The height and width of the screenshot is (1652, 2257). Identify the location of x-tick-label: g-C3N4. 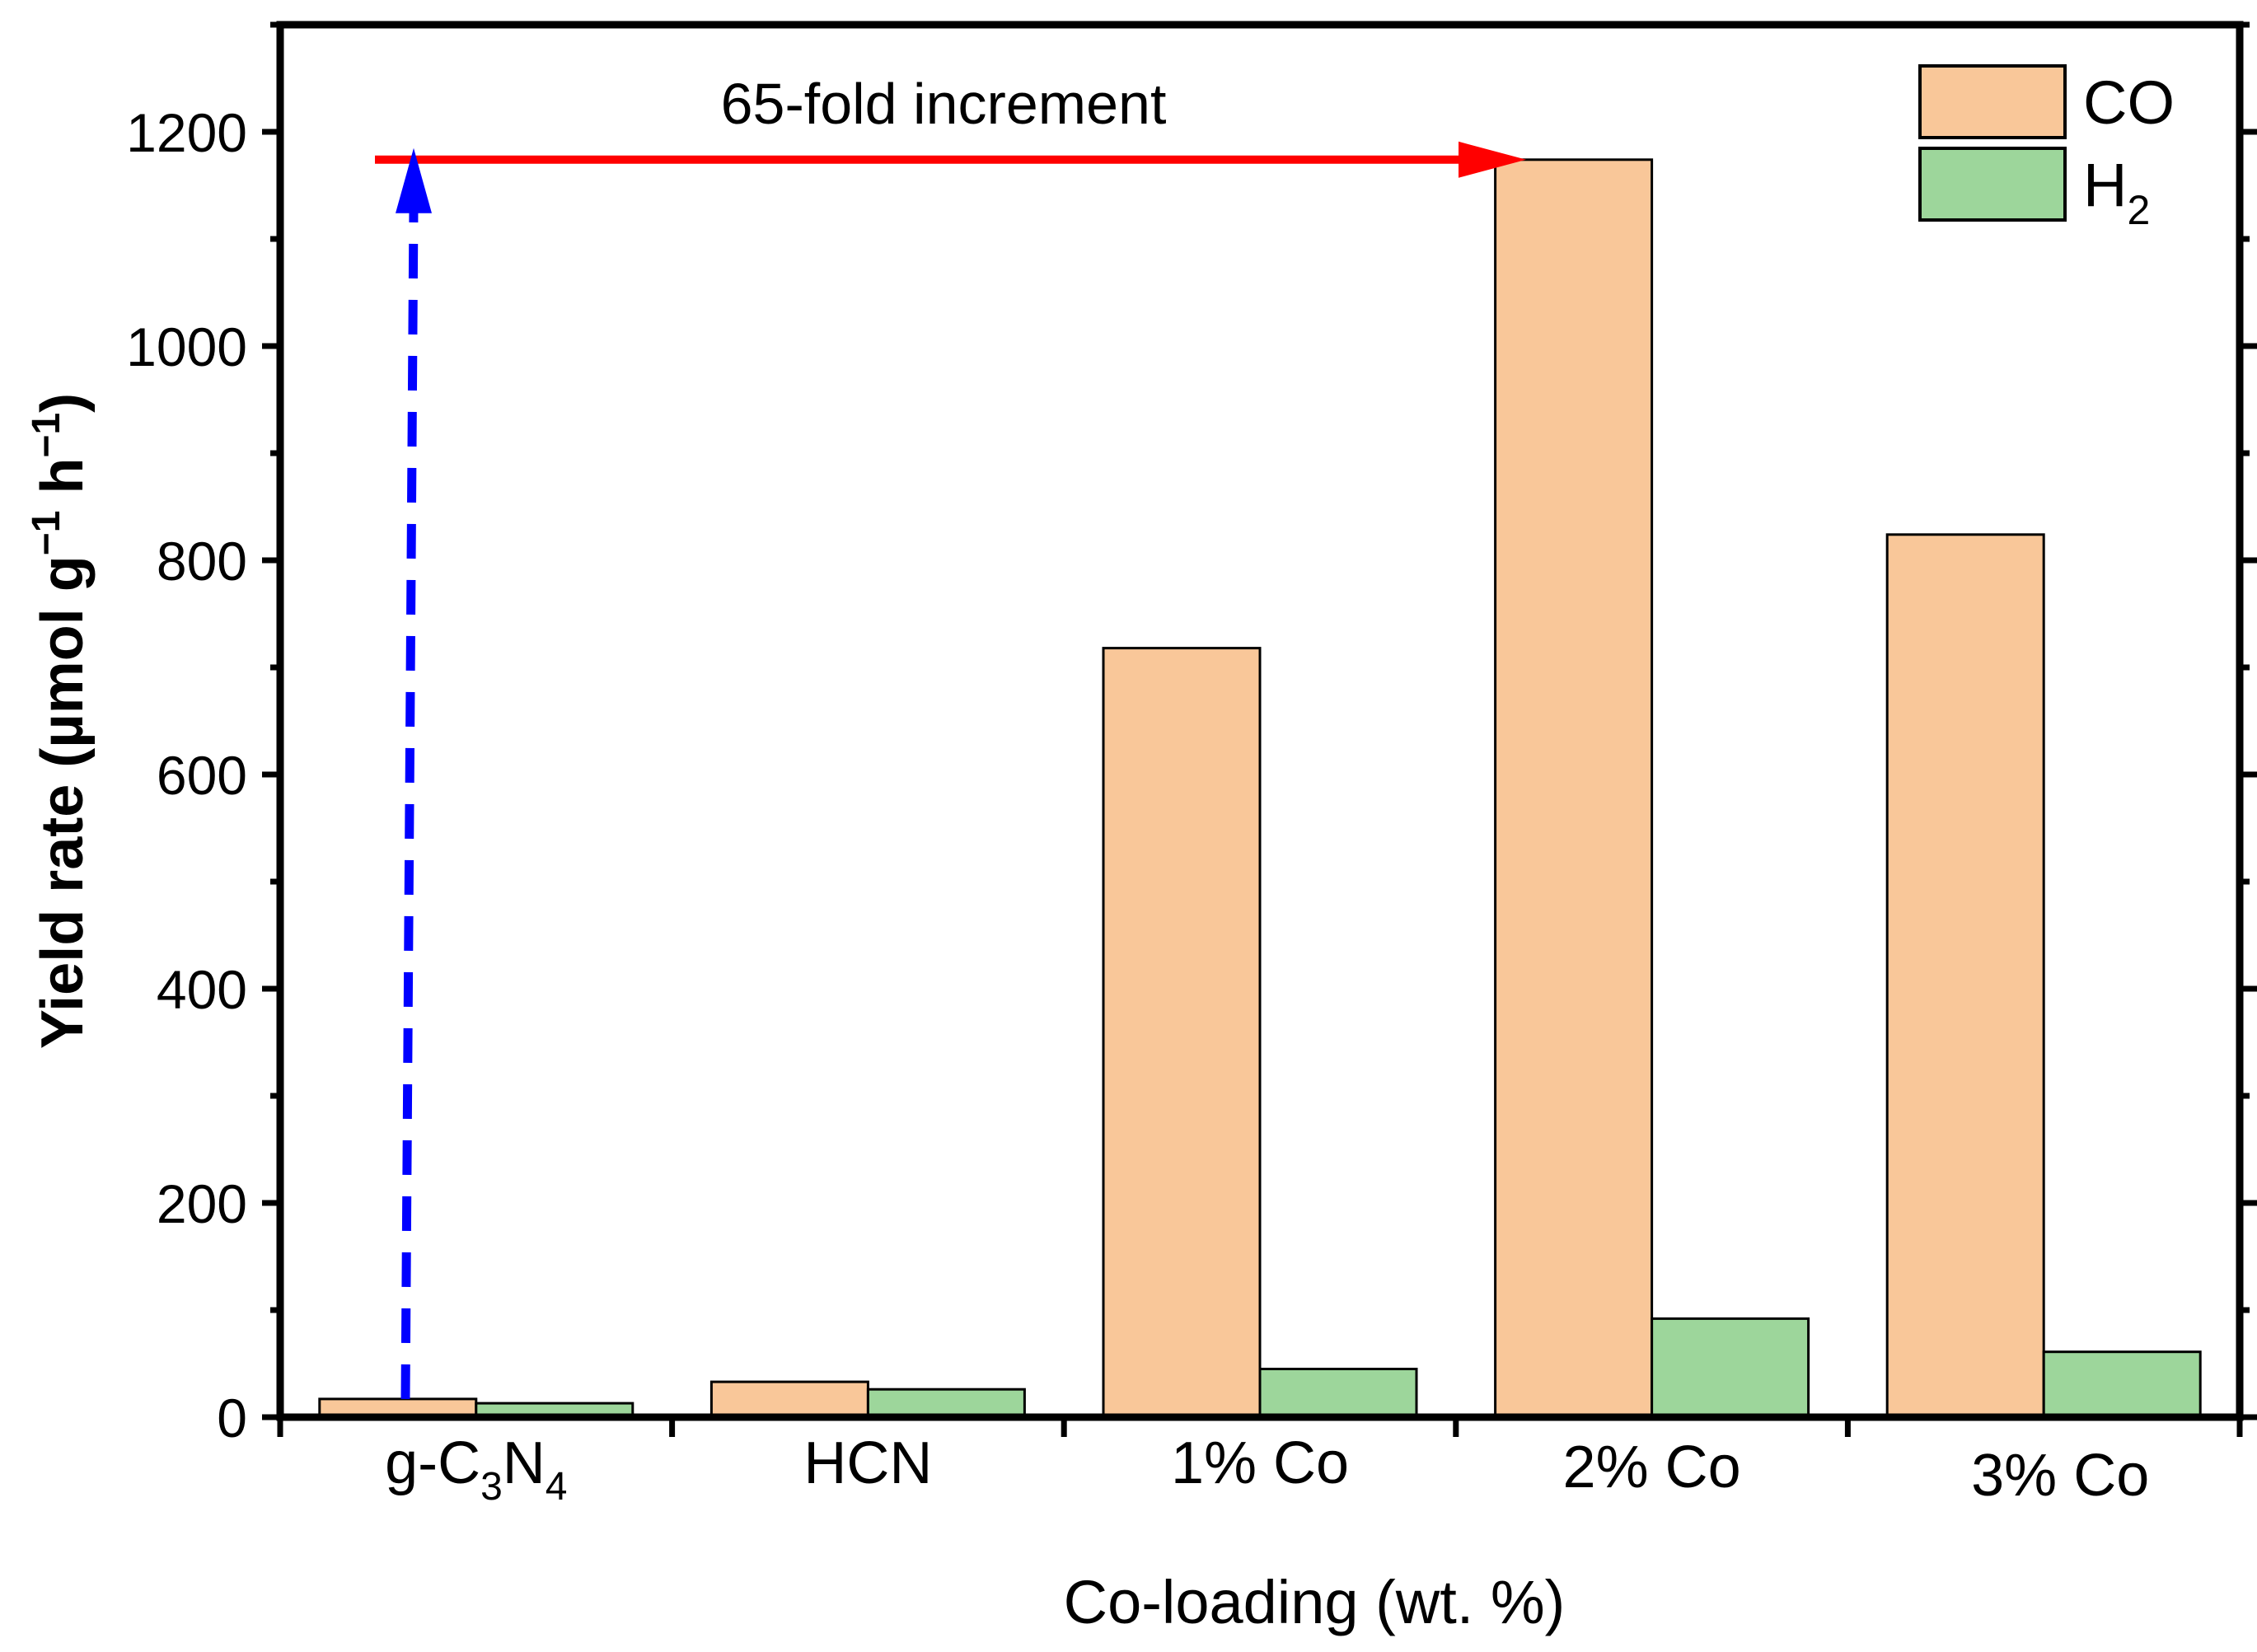
(476, 1470).